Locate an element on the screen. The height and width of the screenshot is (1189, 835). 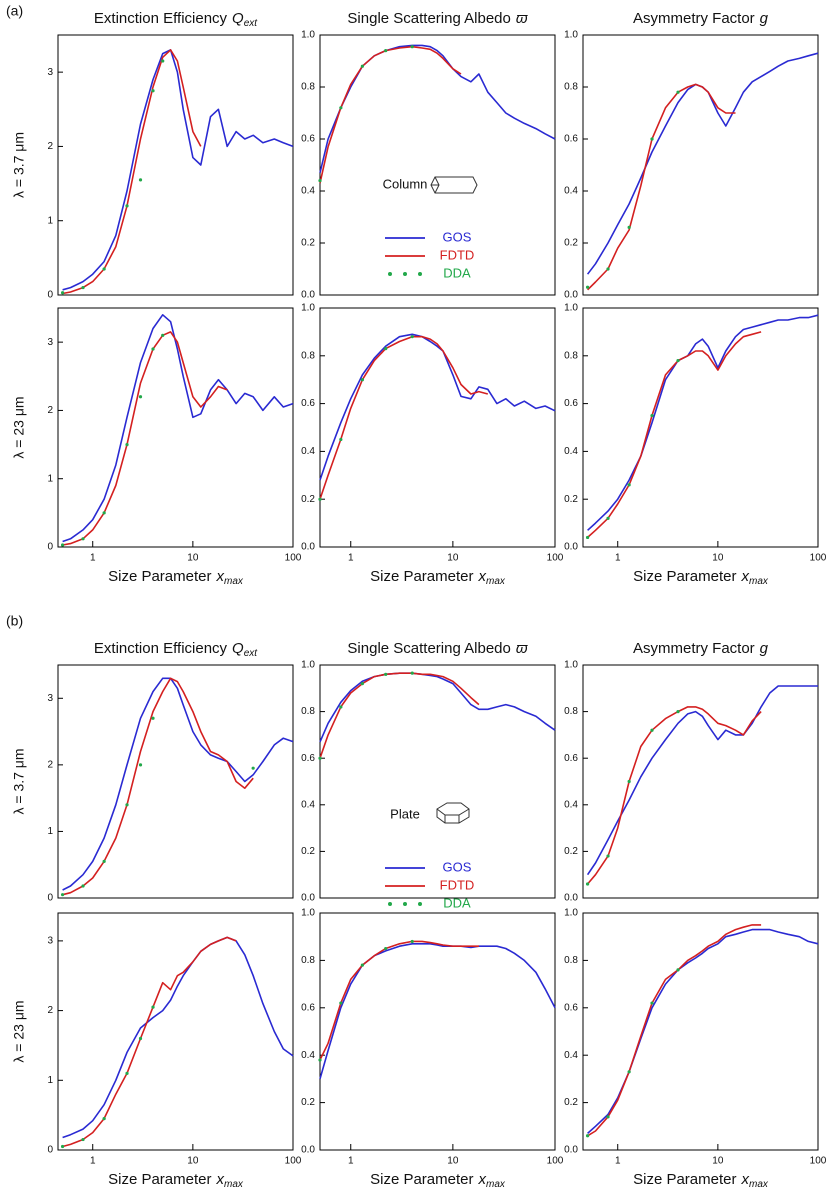
label-text: Asymmetry Factor is located at coordinates (694, 648).